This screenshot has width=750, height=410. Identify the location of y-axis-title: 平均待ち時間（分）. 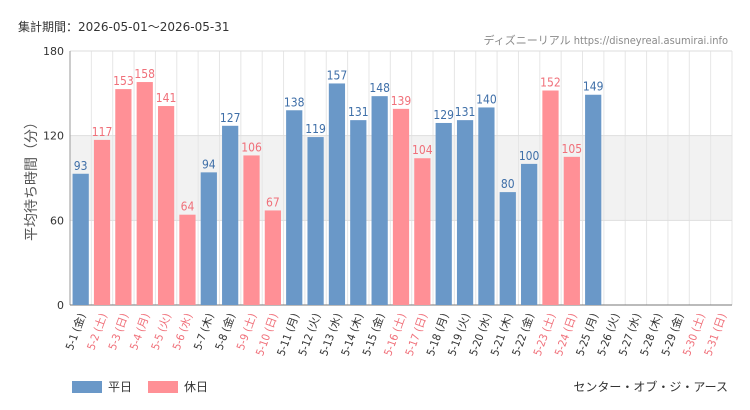
(32, 178).